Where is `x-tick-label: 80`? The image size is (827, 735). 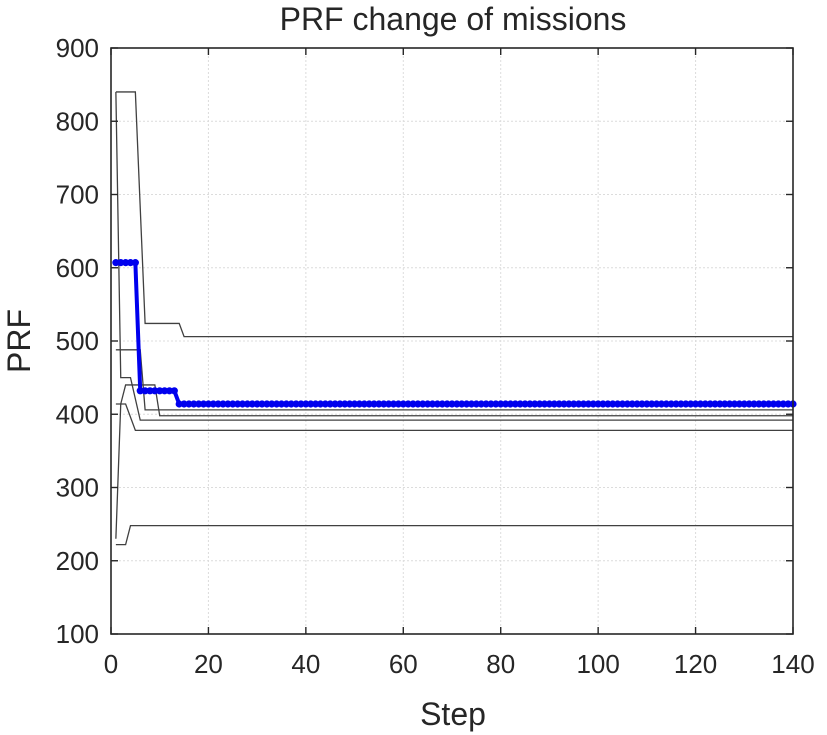
x-tick-label: 80 is located at coordinates (500, 664).